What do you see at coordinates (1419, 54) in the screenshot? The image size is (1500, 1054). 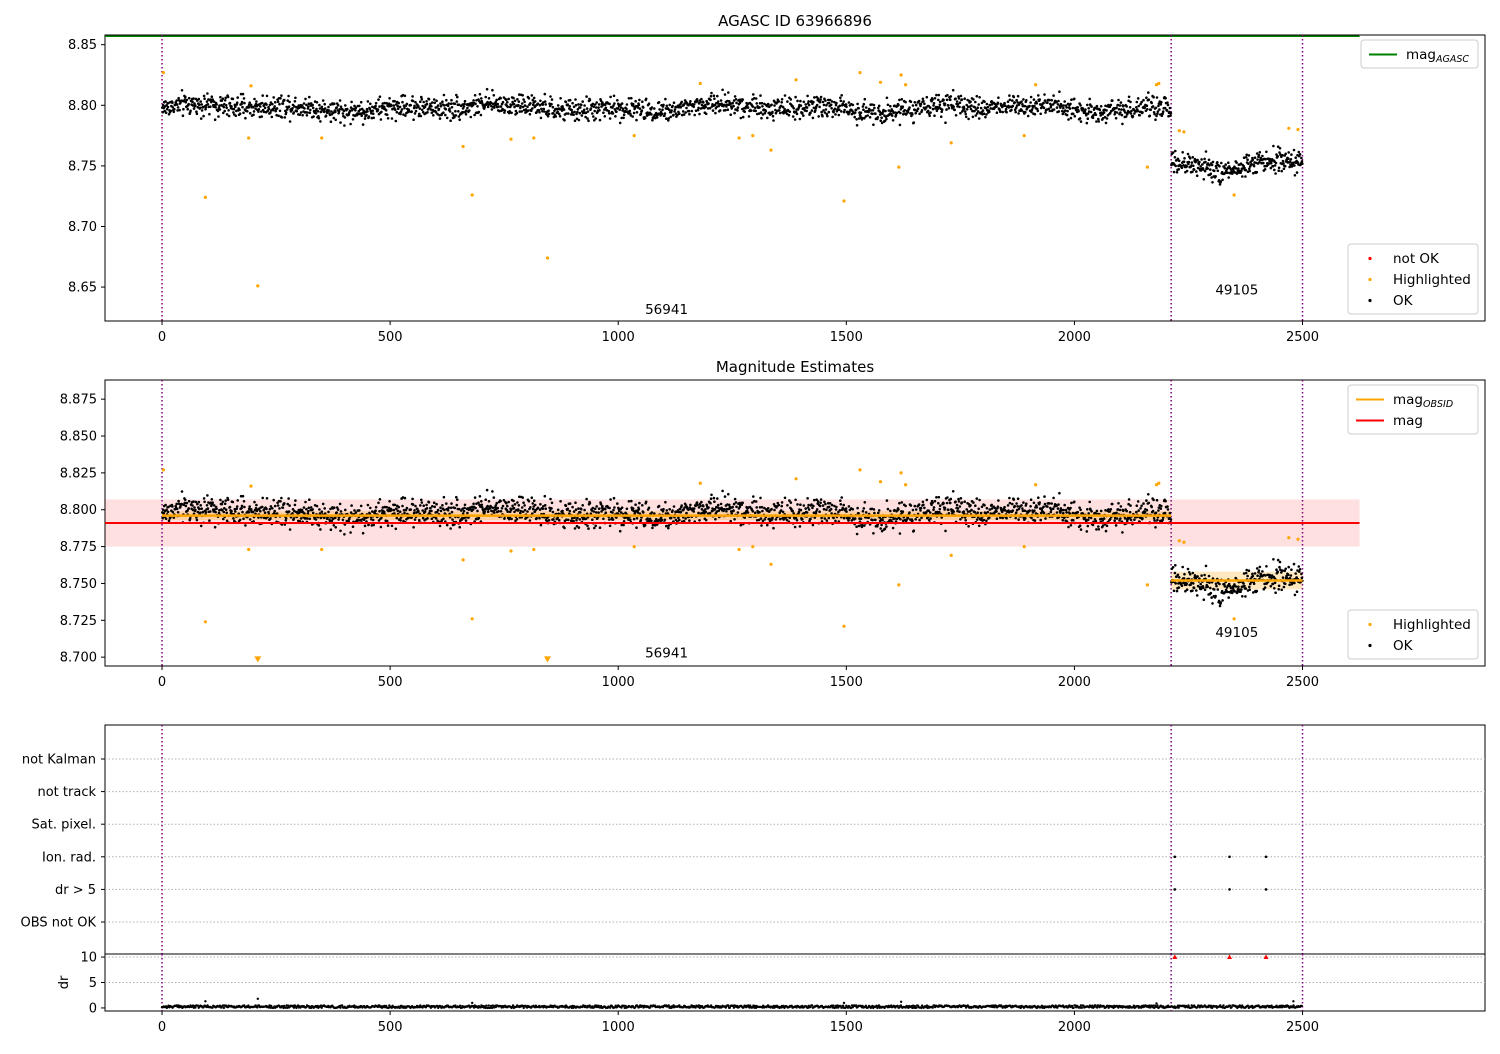 I see `legend-top-right: magAGASC` at bounding box center [1419, 54].